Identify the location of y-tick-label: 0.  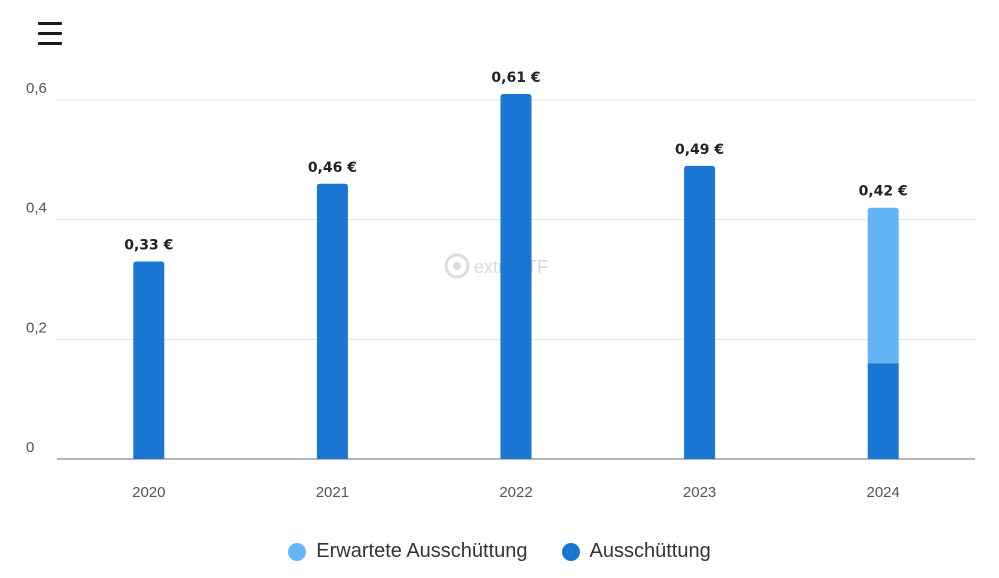
(30, 447).